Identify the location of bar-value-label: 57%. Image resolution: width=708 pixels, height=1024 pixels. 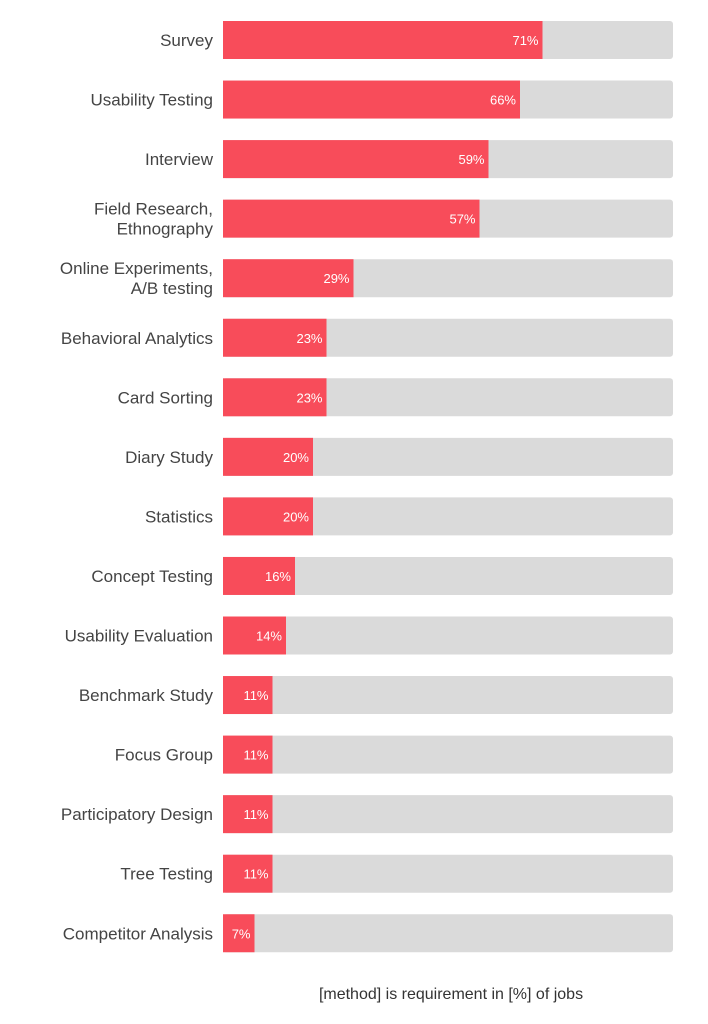
(462, 219).